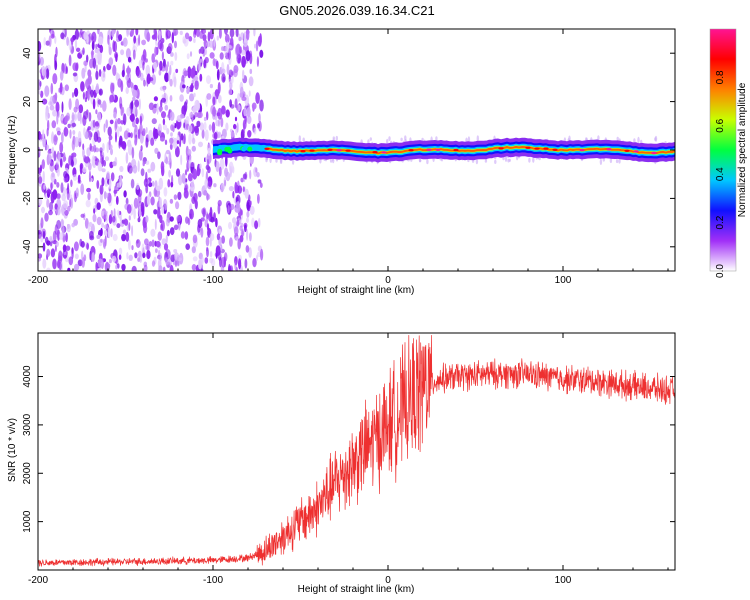 This screenshot has height=600, width=750. Describe the element at coordinates (27, 521) in the screenshot. I see `y-tick-label: 1000` at that location.